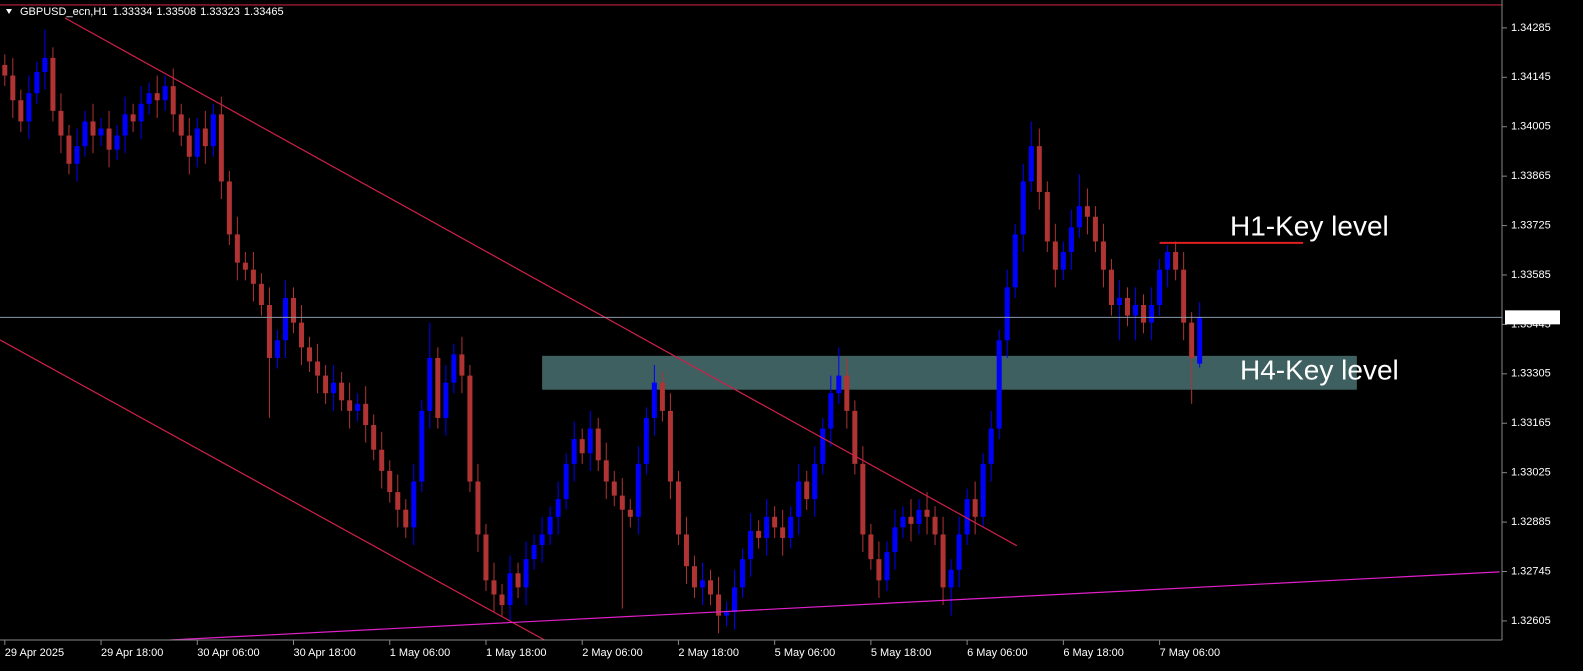  Describe the element at coordinates (1532, 317) in the screenshot. I see `price-box` at that location.